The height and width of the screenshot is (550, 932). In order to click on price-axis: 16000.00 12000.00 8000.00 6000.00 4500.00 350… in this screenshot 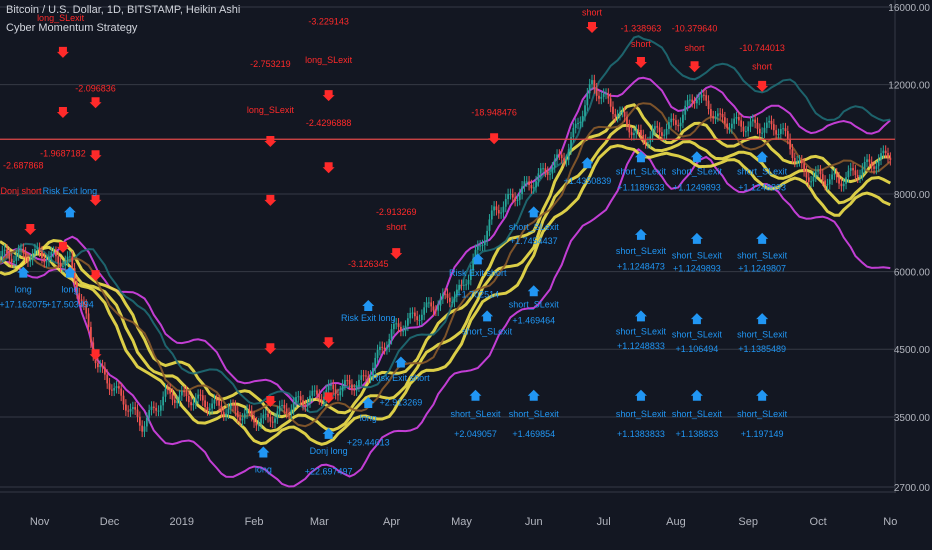, I will do `click(910, 275)`.